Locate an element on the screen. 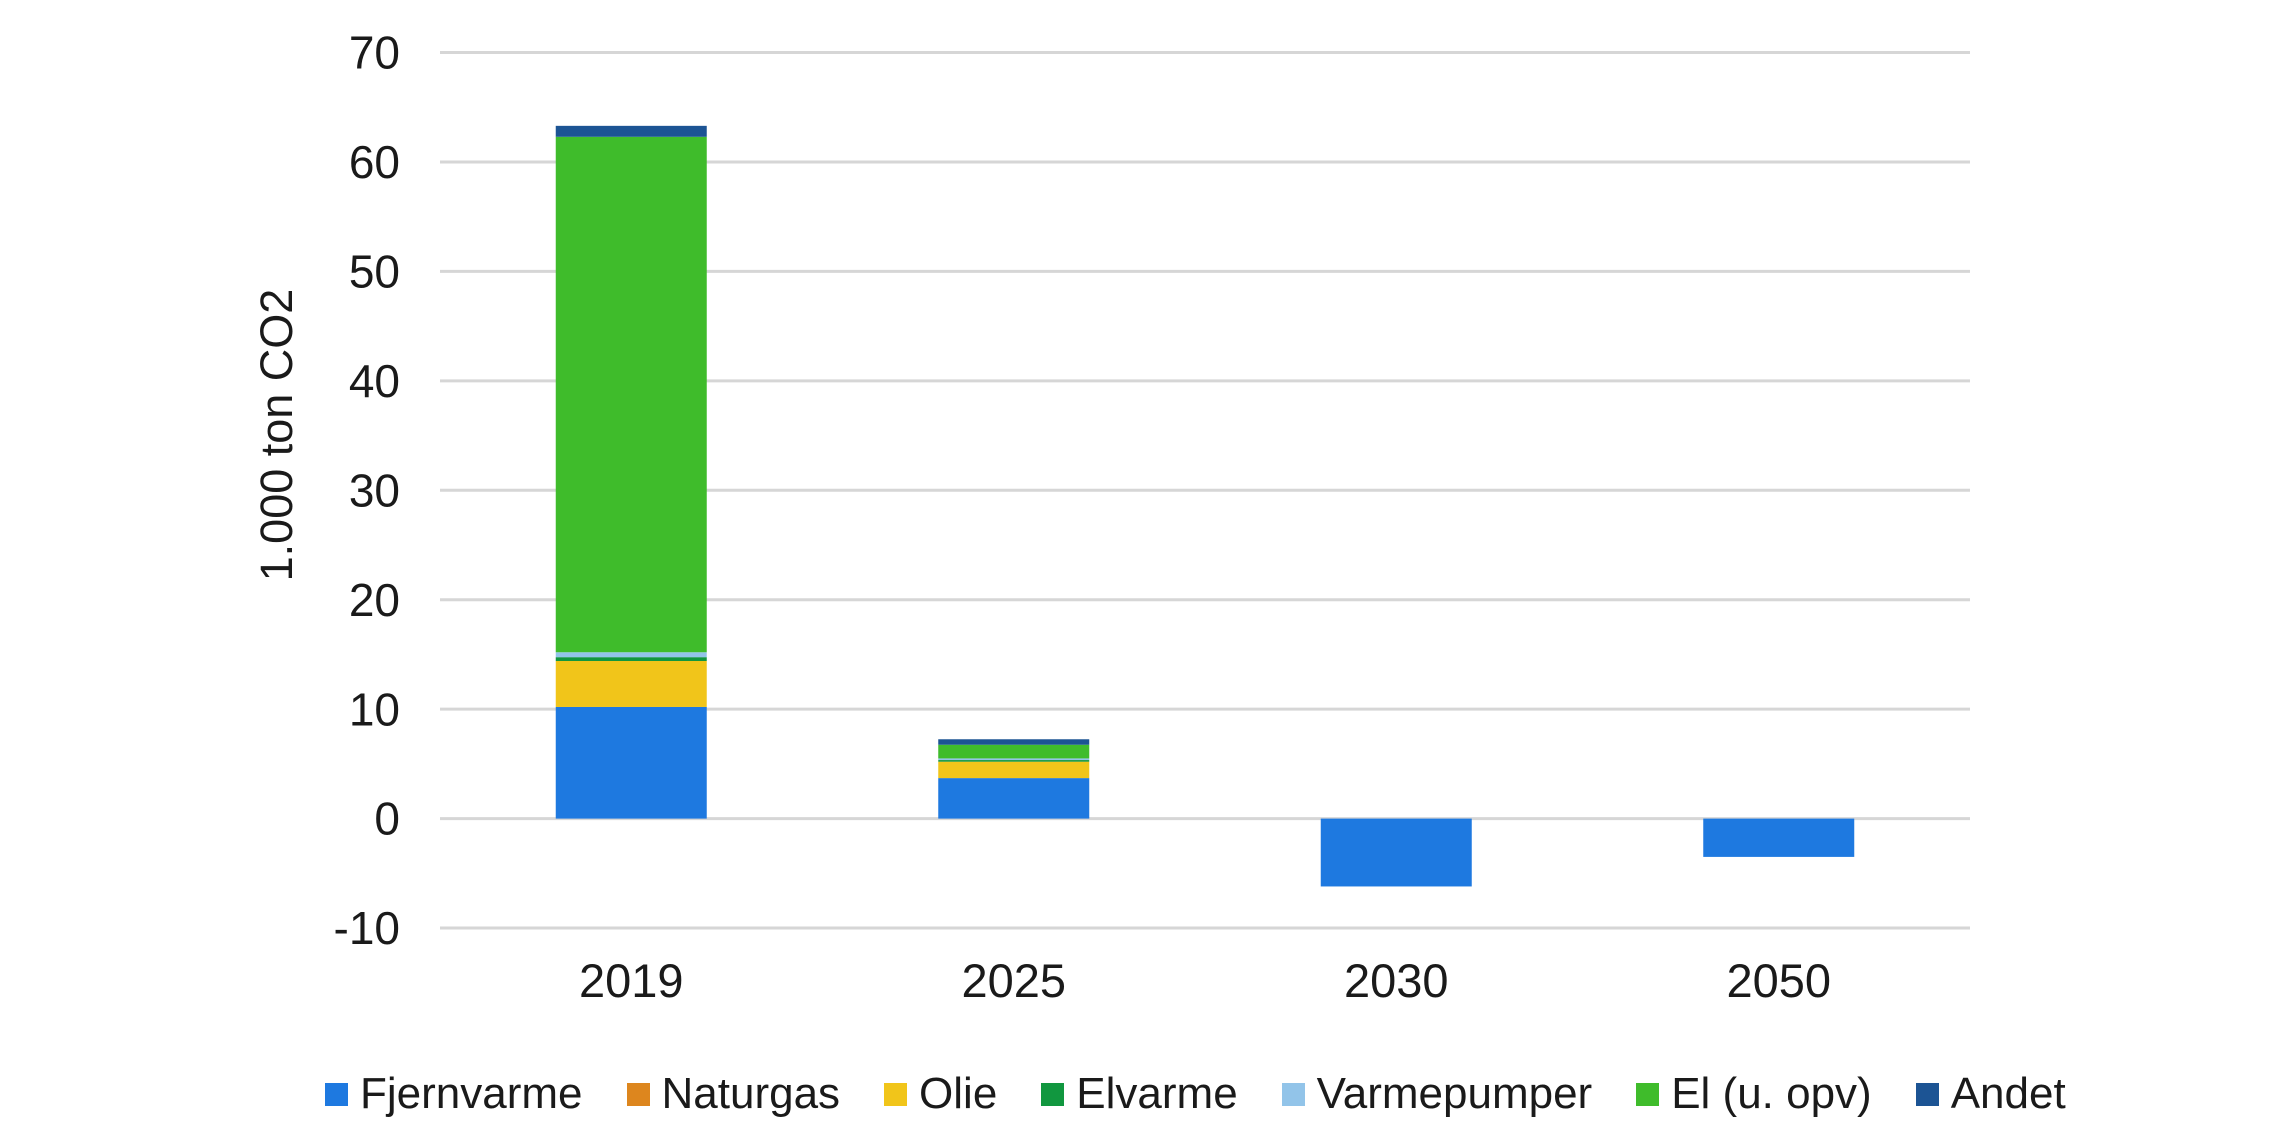 The height and width of the screenshot is (1147, 2292). bar-segment-fjernvarme-2050 is located at coordinates (1779, 837).